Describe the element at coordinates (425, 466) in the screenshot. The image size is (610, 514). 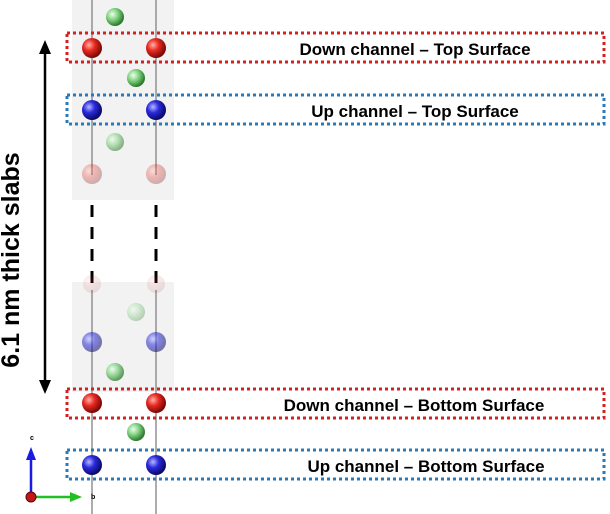
I see `up-bottom-label: Up channel – Bottom Surface` at that location.